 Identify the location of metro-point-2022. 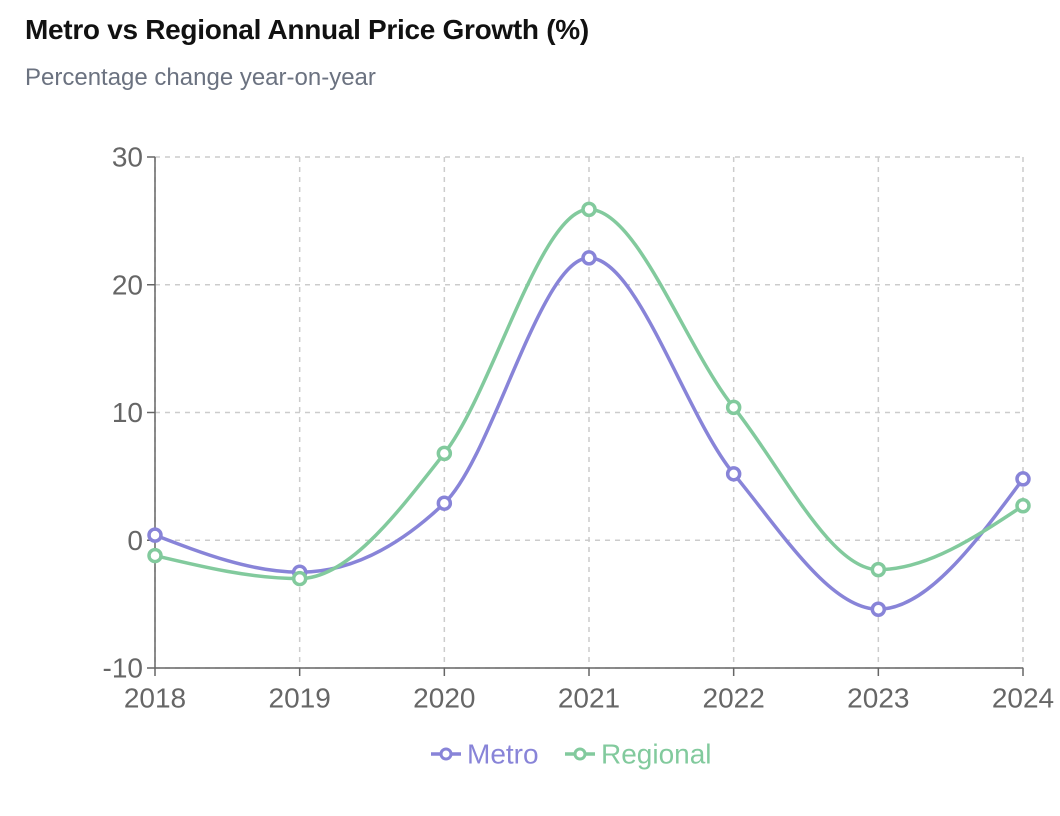
(733, 474).